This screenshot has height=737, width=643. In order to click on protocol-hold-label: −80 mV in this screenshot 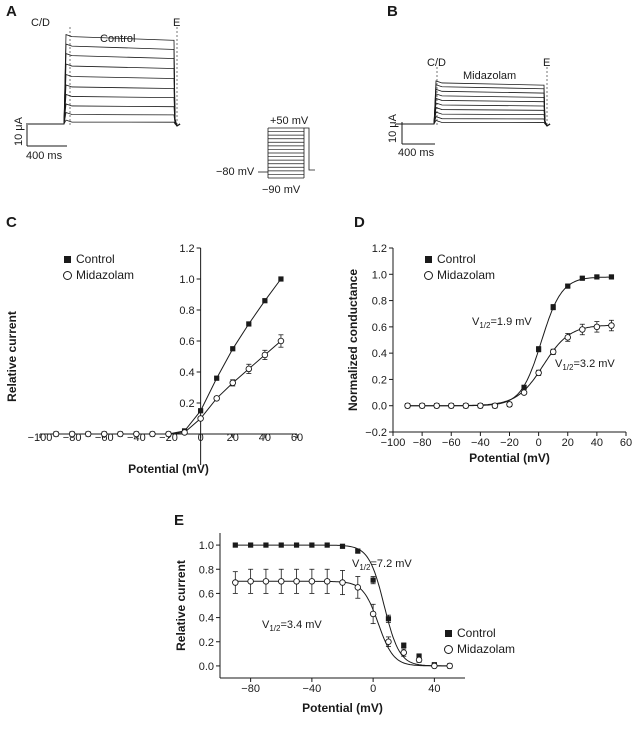, I will do `click(235, 172)`.